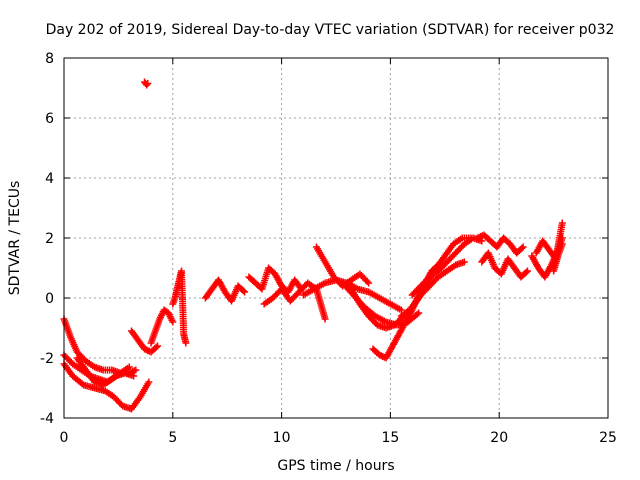  What do you see at coordinates (47, 359) in the screenshot?
I see `y-tick-label: -2` at bounding box center [47, 359].